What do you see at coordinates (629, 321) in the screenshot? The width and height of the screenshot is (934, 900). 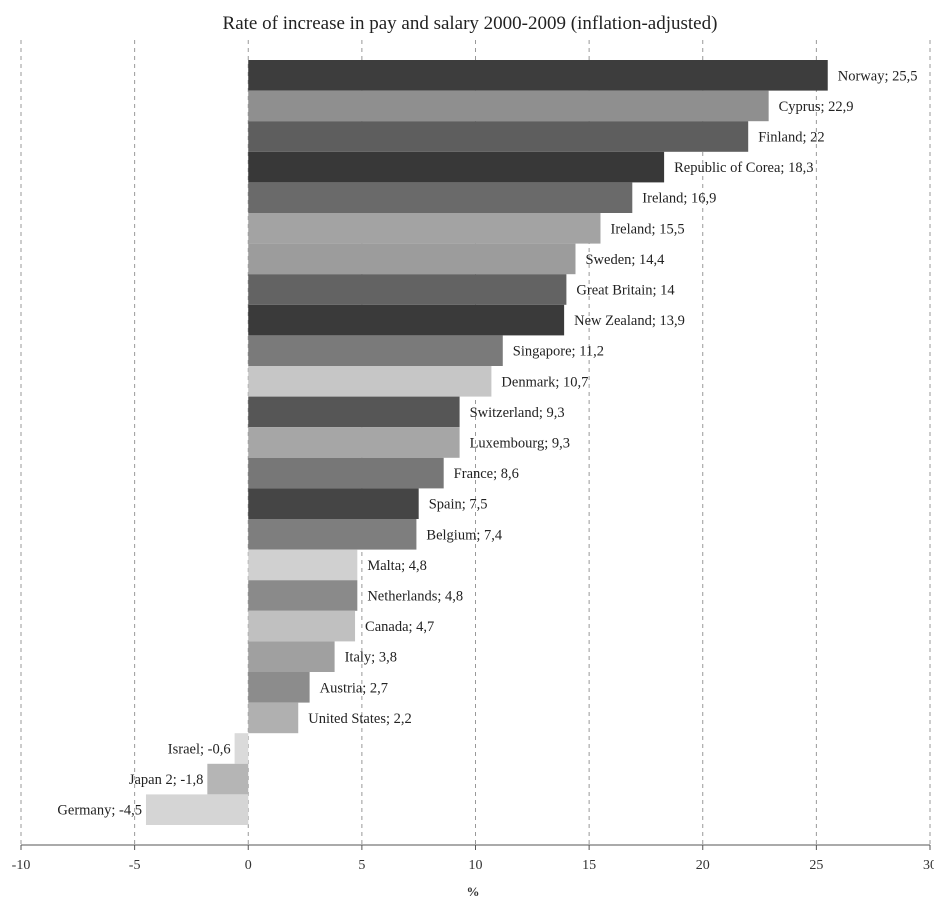 I see `bar-label: New Zealand; 13,9` at bounding box center [629, 321].